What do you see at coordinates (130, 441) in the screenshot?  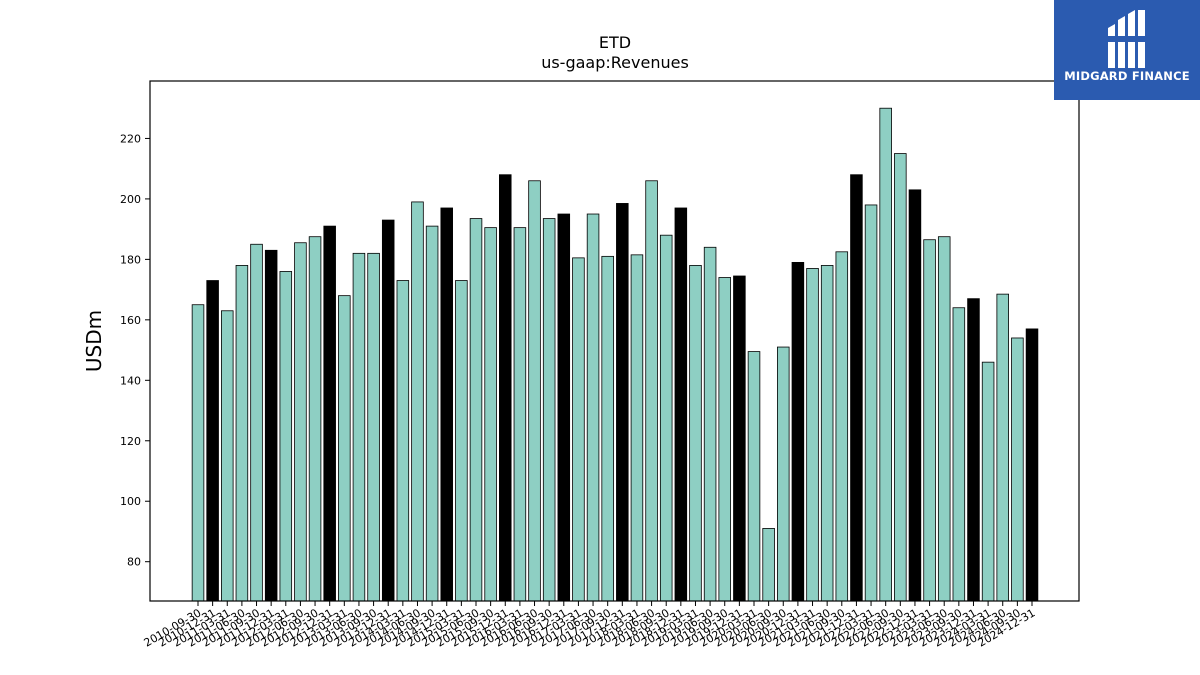 I see `y-tick-label: 120` at bounding box center [130, 441].